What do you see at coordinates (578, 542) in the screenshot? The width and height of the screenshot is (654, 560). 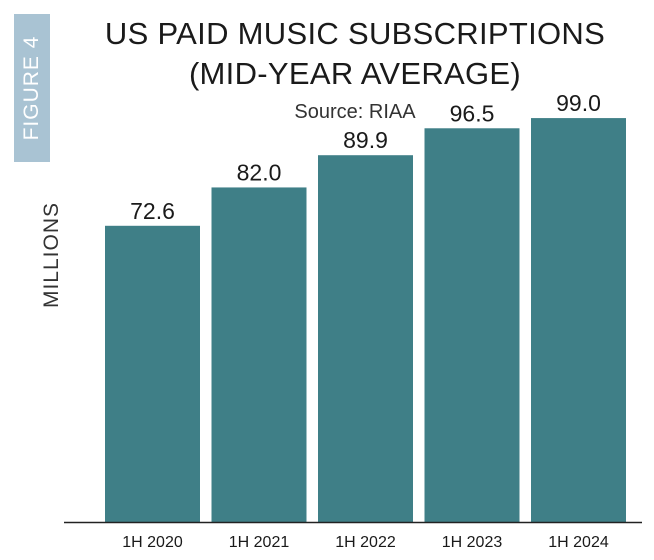 I see `x-tick-label: 1H 2024` at bounding box center [578, 542].